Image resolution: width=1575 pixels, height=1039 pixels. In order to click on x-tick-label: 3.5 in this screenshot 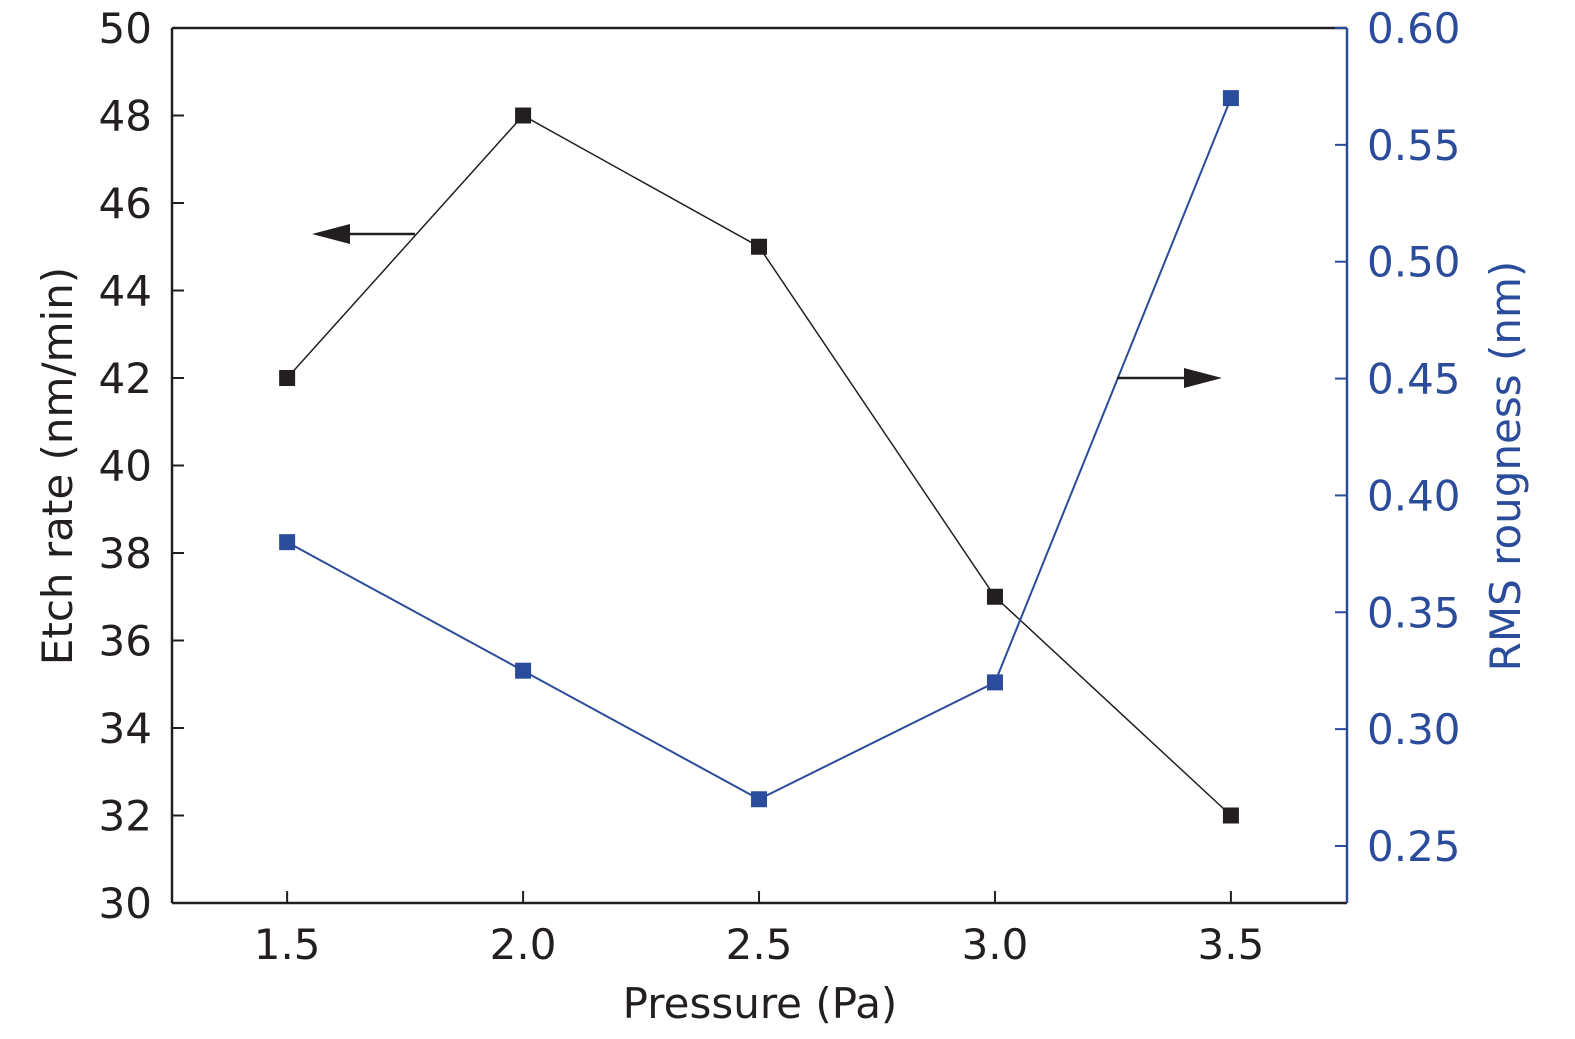, I will do `click(1231, 944)`.